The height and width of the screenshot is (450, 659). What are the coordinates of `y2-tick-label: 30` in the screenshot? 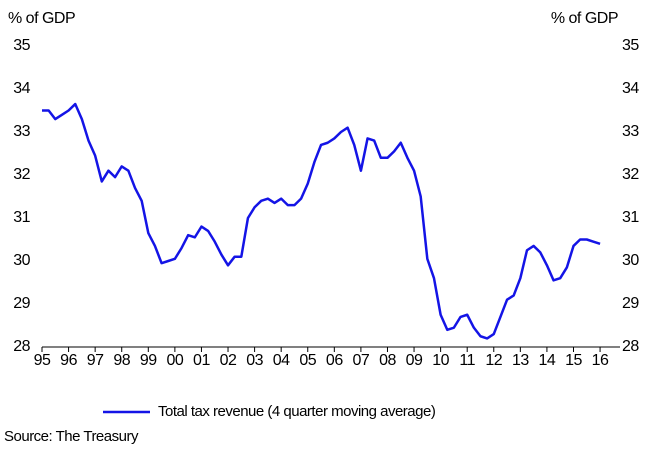 It's located at (630, 260).